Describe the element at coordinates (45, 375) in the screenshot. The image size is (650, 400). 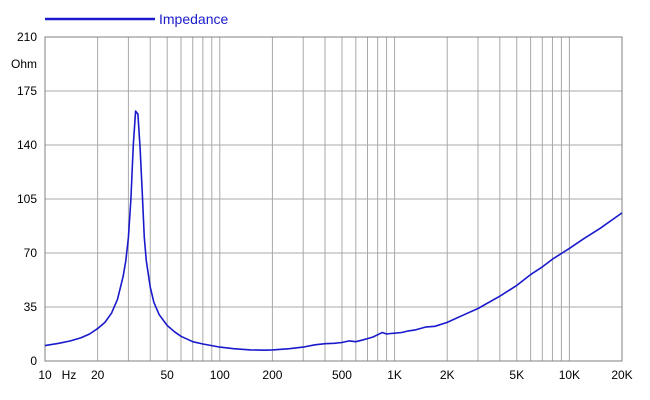
I see `x-tick-label: 10` at that location.